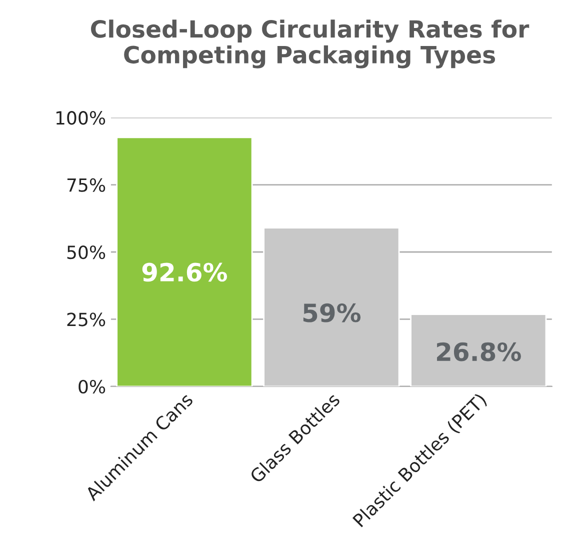 Image resolution: width=584 pixels, height=560 pixels. What do you see at coordinates (86, 185) in the screenshot?
I see `y-tick-label: 75%` at bounding box center [86, 185].